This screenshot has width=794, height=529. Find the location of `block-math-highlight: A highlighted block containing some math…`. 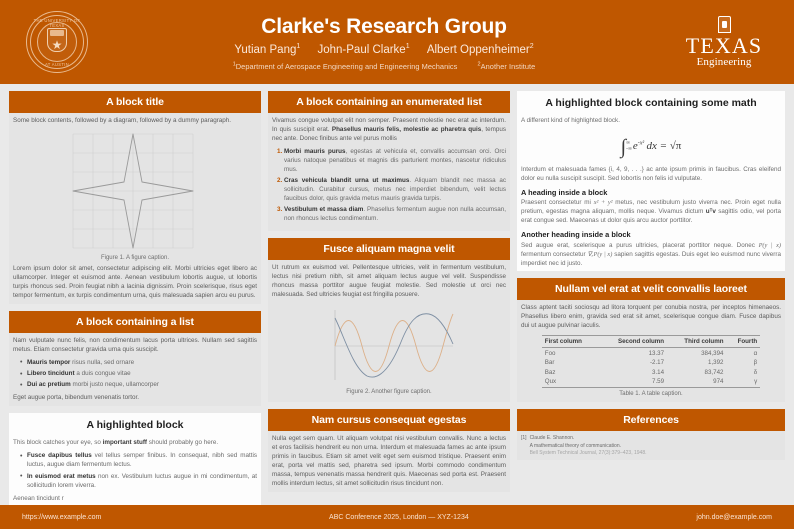

block-math-highlight: A highlighted block containing some math… is located at coordinates (651, 181).